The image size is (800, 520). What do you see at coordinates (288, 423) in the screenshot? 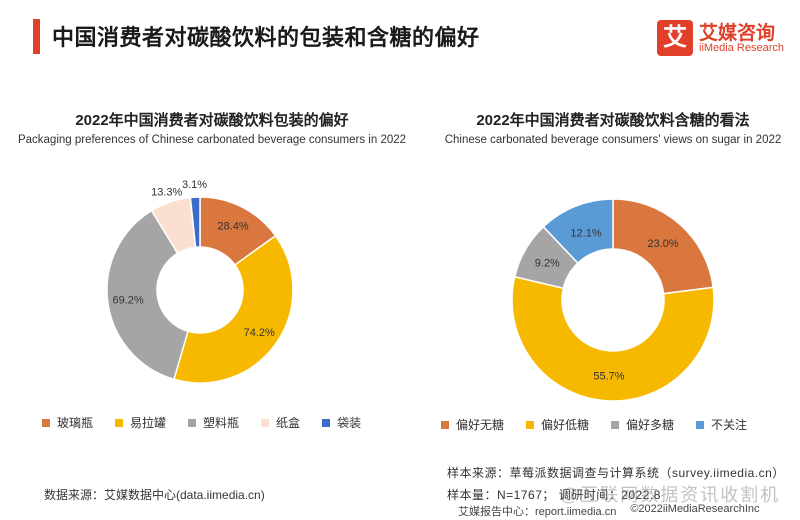
I see `legend-label: 纸盒` at bounding box center [288, 423].